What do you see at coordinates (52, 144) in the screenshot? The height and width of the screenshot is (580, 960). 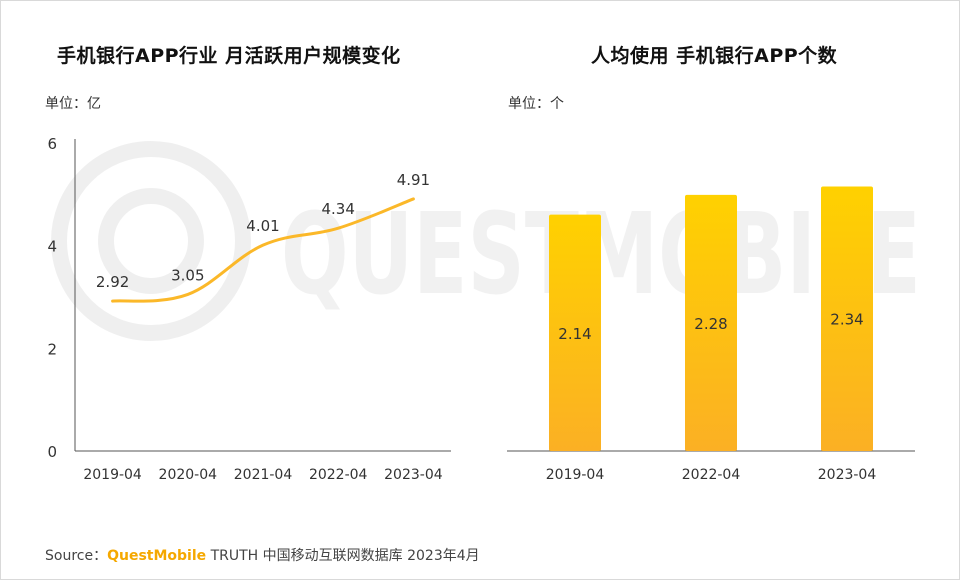 I see `y-tick-label: 6` at bounding box center [52, 144].